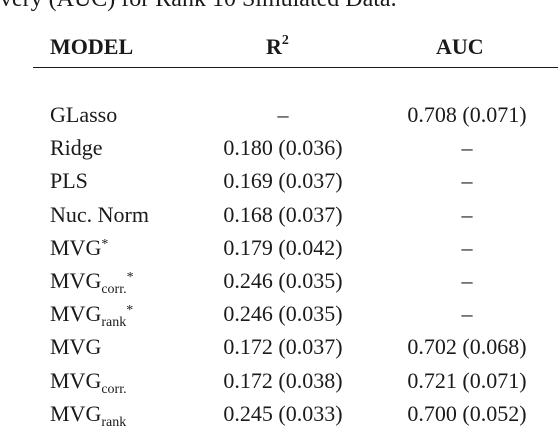 The width and height of the screenshot is (558, 433). I want to click on cell-model: MVG, so click(75, 349).